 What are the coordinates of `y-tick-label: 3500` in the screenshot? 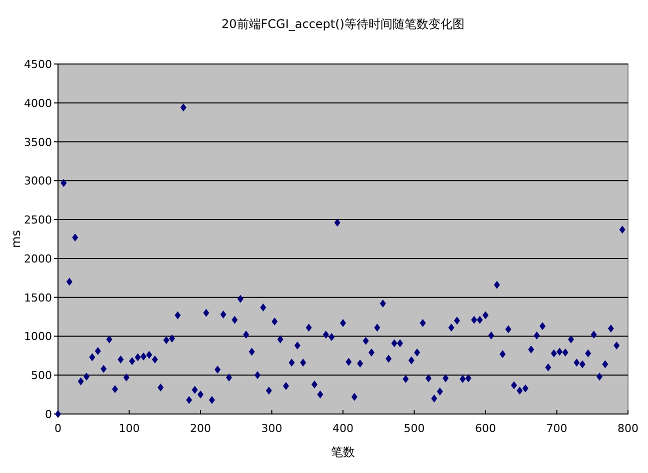 It's located at (38, 142).